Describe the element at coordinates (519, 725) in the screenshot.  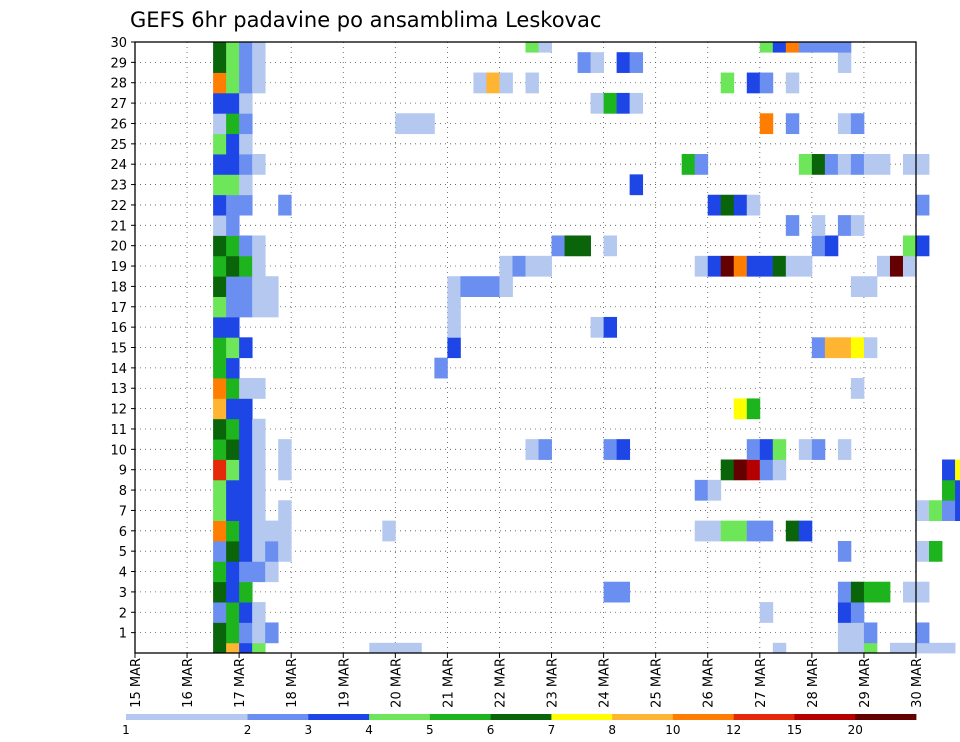
I see `colorbar: 1 2 3 4 5 6 7 8 10 12 15 20` at that location.